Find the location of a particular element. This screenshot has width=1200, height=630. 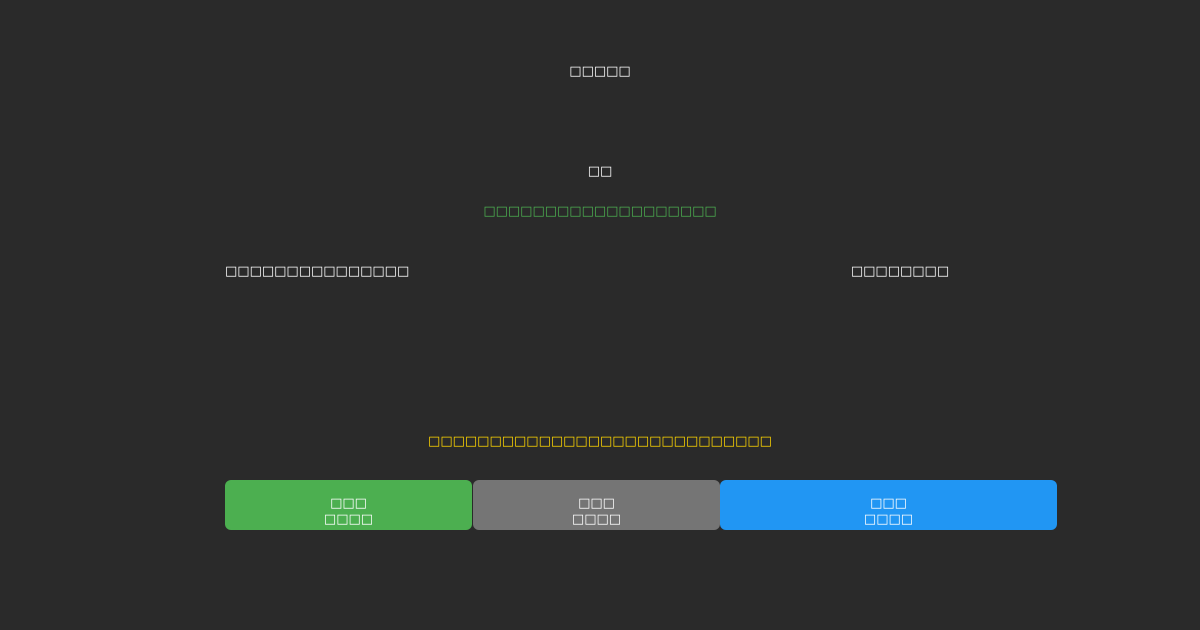

page-title: □□□□□ is located at coordinates (600, 71).